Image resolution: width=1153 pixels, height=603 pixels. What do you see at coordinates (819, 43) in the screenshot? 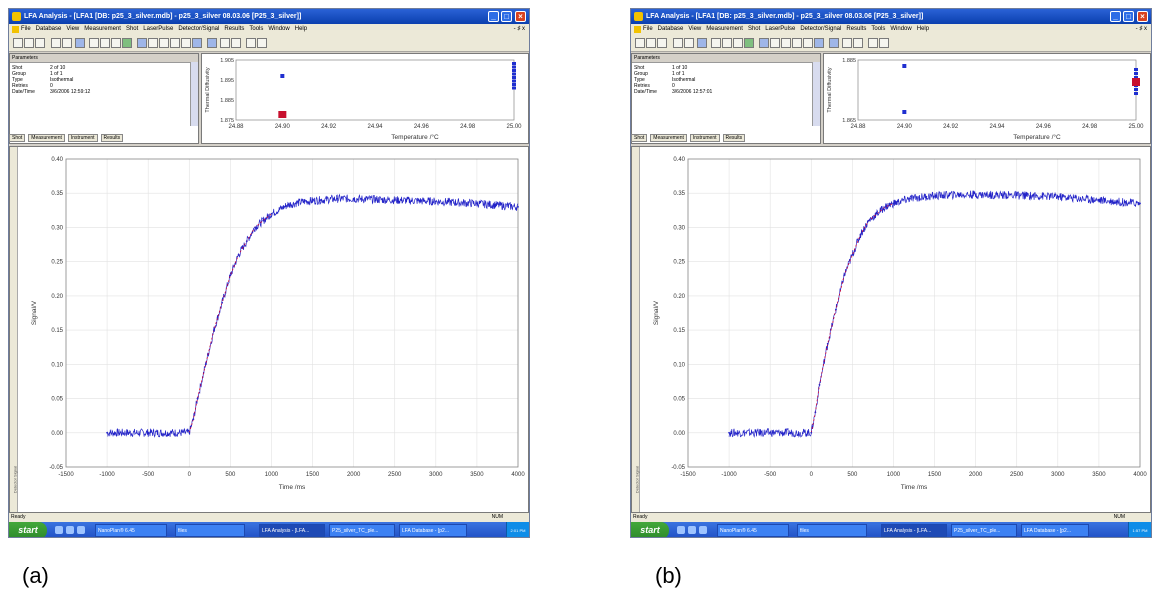
I see `last-shot-icon` at bounding box center [819, 43].